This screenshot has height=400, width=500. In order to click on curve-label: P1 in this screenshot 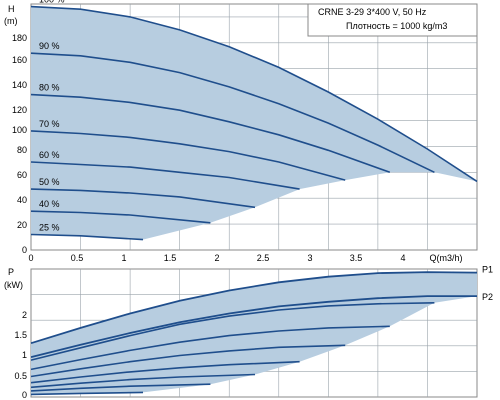, I will do `click(487, 270)`.